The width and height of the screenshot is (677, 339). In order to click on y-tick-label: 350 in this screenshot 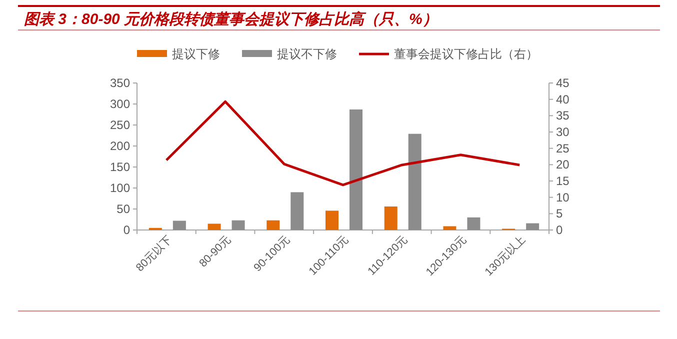, I will do `click(120, 83)`.